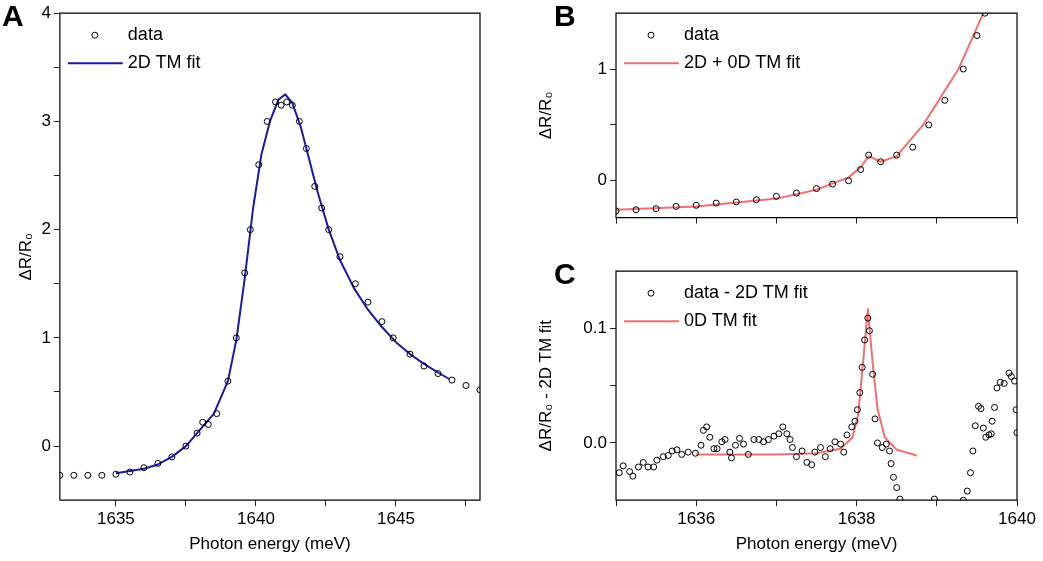 The width and height of the screenshot is (1043, 561). What do you see at coordinates (115, 519) in the screenshot?
I see `x-tick-label: 1635` at bounding box center [115, 519].